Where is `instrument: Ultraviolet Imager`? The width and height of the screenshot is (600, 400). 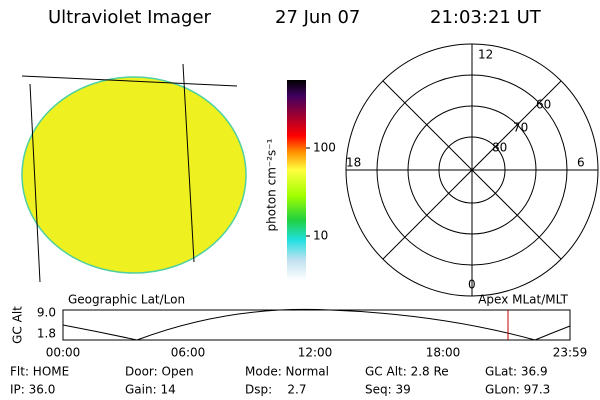 instrument: Ultraviolet Imager is located at coordinates (130, 17).